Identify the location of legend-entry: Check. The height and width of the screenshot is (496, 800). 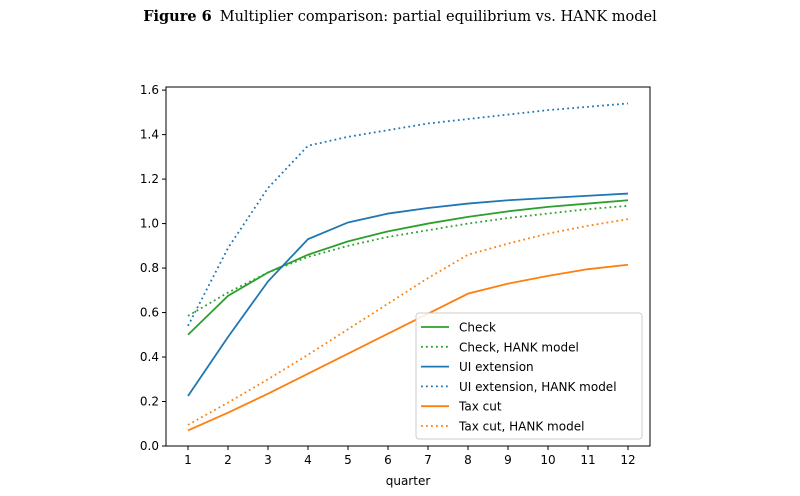
(477, 328).